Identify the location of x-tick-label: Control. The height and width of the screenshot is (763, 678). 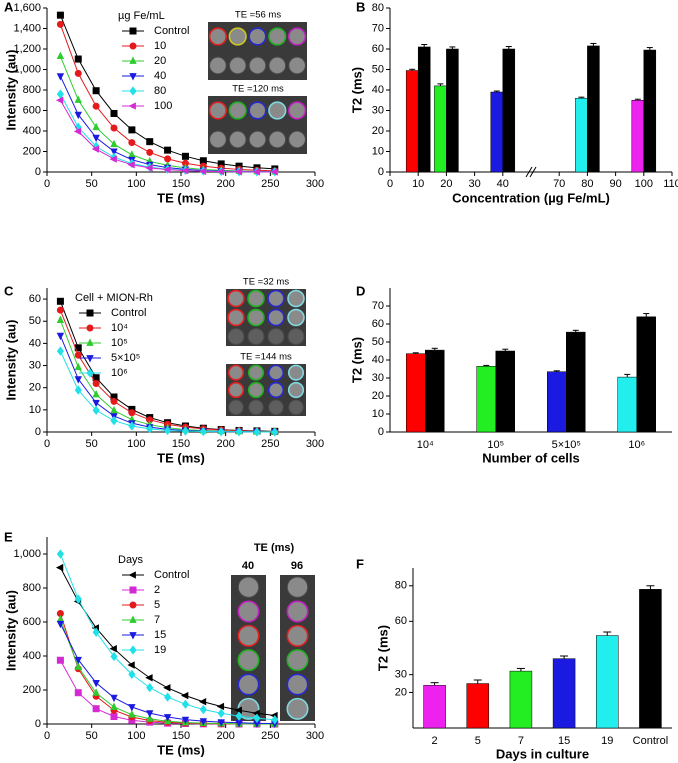
(650, 741).